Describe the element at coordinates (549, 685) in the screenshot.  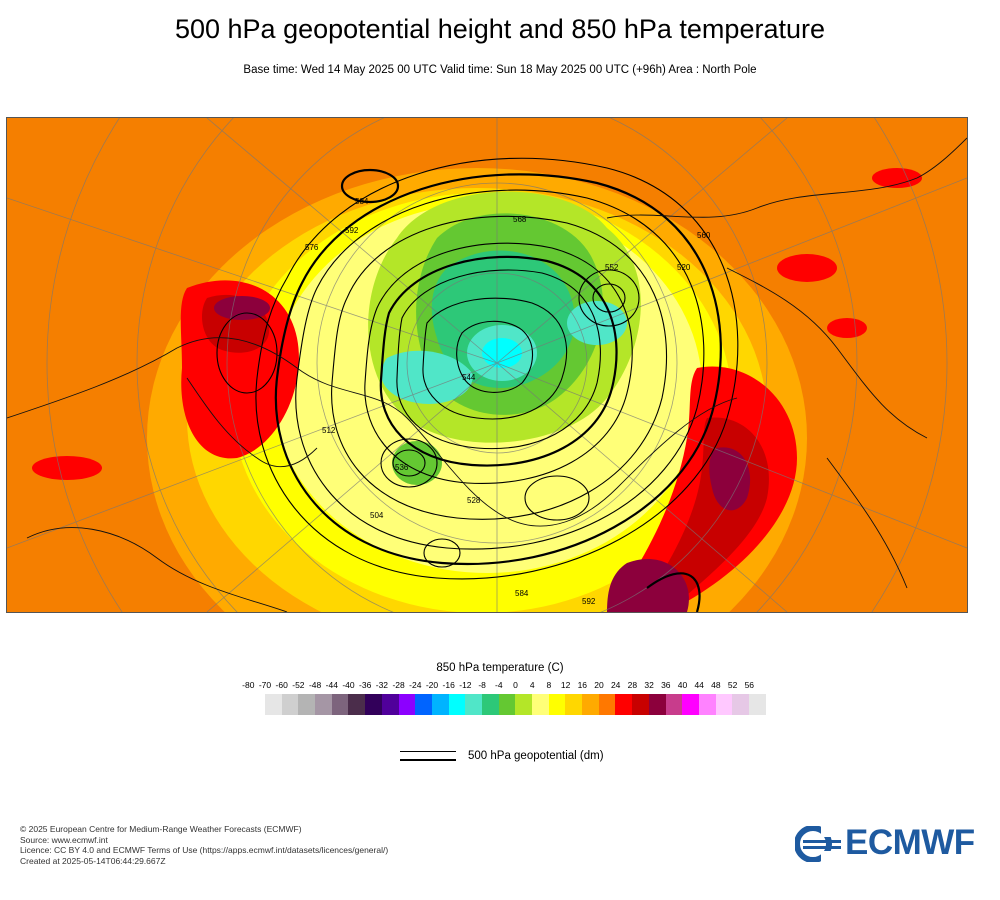
I see `legend-tick-label: 8` at that location.